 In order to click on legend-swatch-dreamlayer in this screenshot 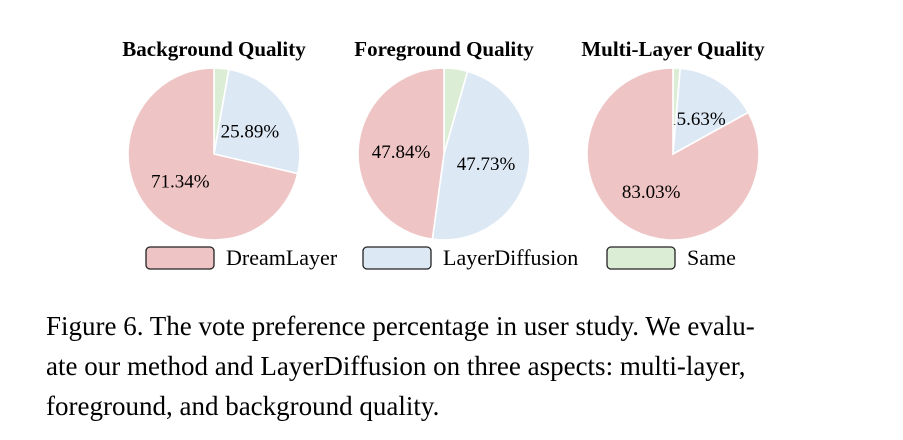, I will do `click(180, 258)`.